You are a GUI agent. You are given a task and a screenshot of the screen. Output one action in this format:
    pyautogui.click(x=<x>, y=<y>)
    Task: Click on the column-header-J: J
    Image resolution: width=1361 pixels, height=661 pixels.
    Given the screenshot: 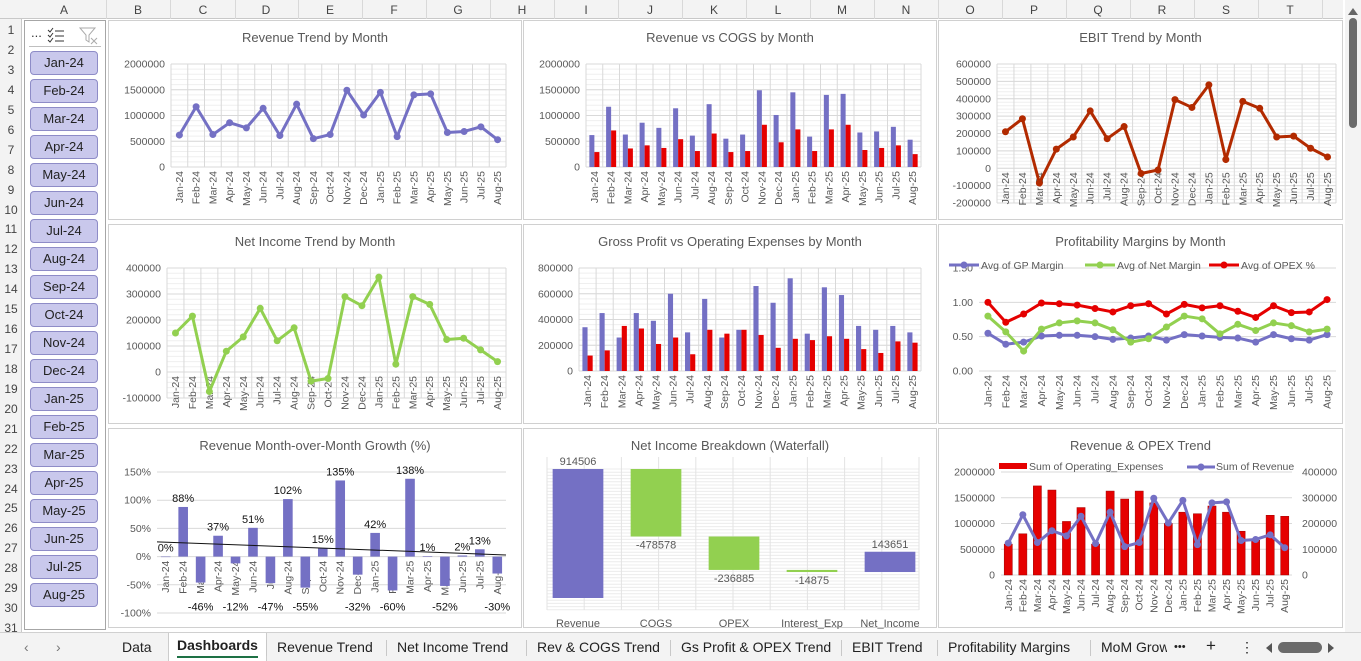 What is the action you would take?
    pyautogui.click(x=650, y=10)
    